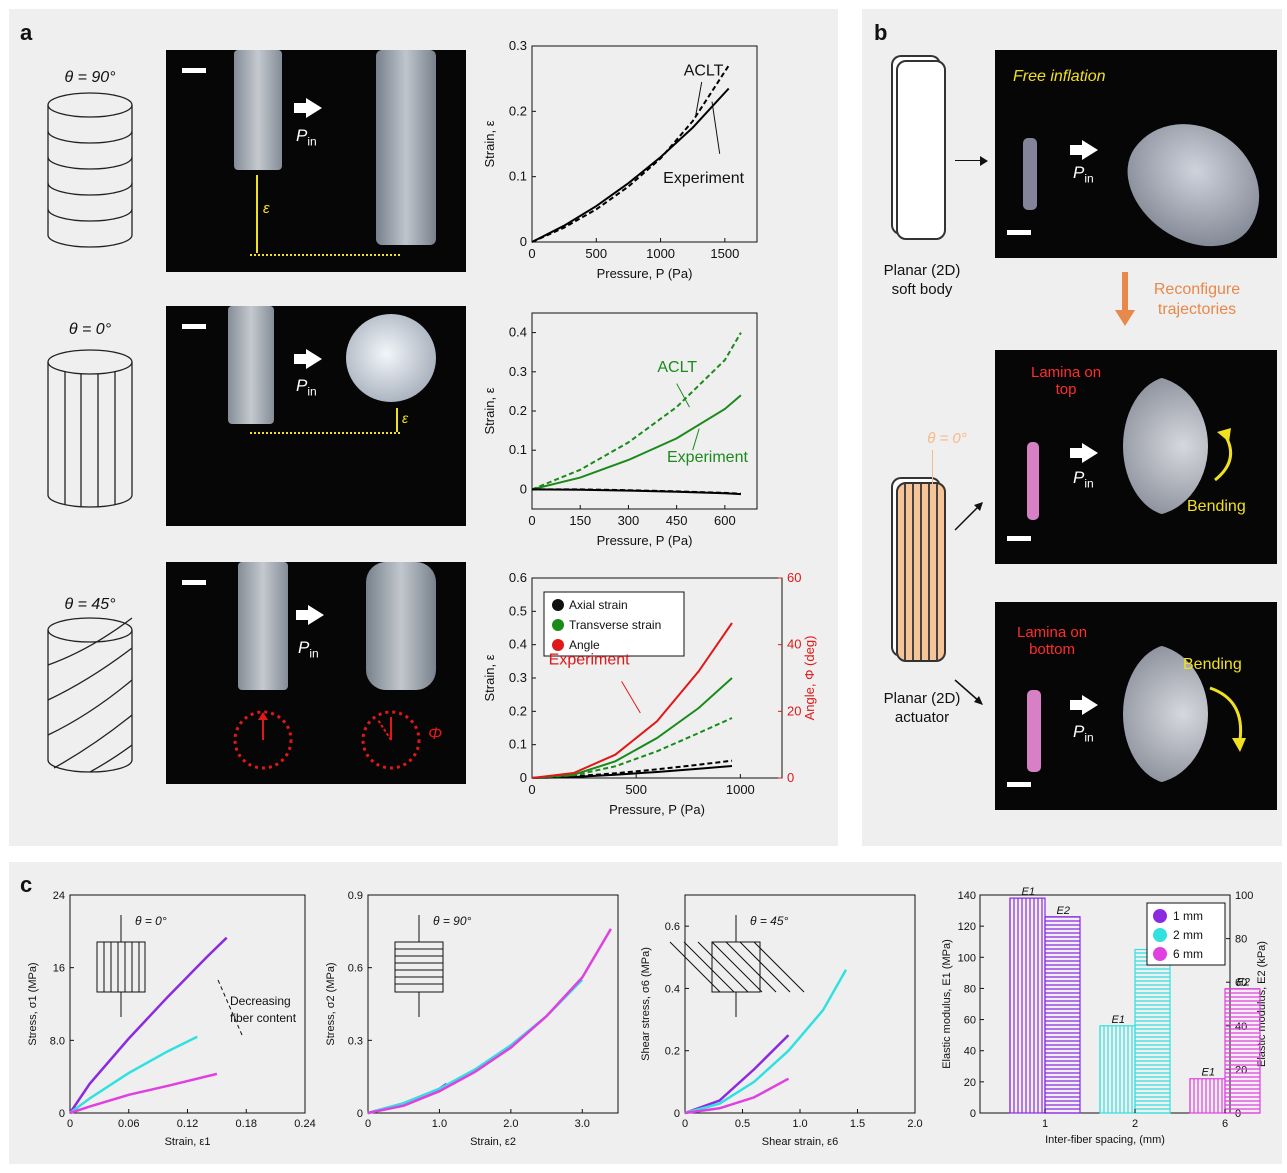 This screenshot has width=1287, height=1173. Describe the element at coordinates (598, 605) in the screenshot. I see `legend-entry: Axial strain` at that location.